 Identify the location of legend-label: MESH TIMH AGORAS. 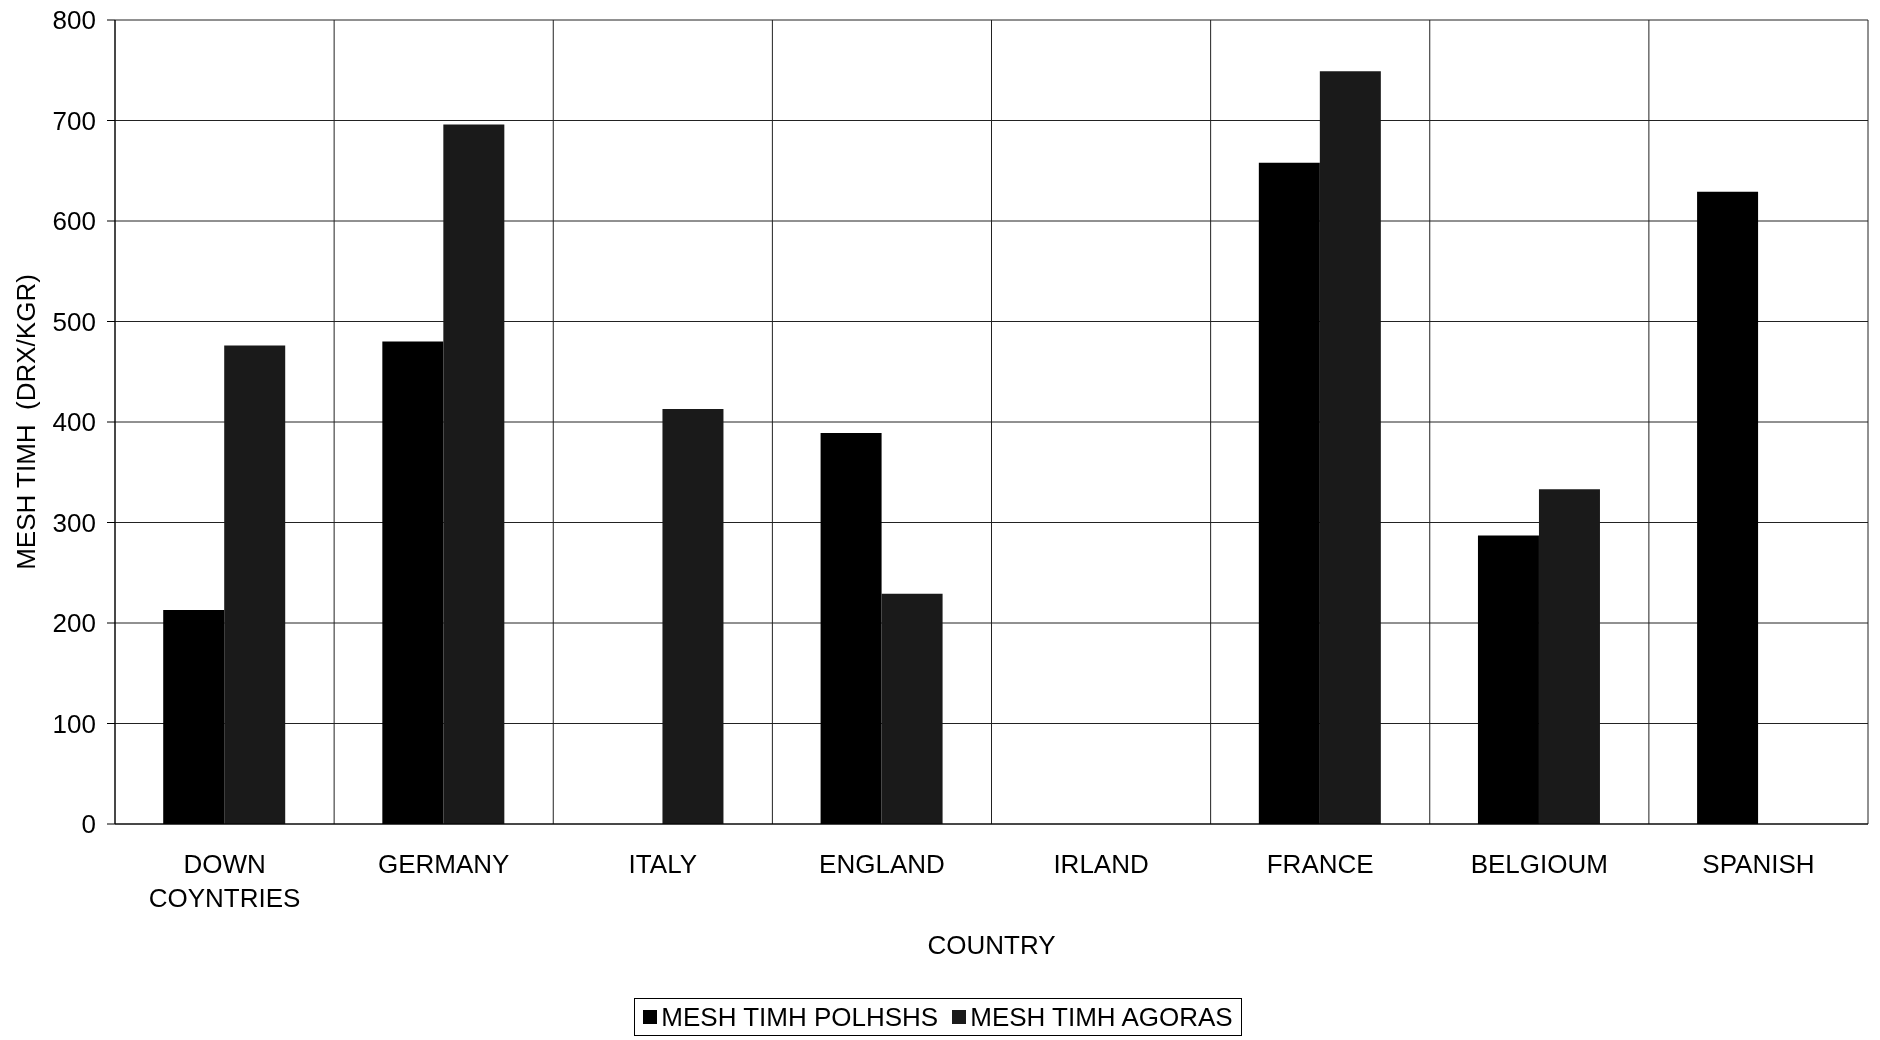
(1101, 1017).